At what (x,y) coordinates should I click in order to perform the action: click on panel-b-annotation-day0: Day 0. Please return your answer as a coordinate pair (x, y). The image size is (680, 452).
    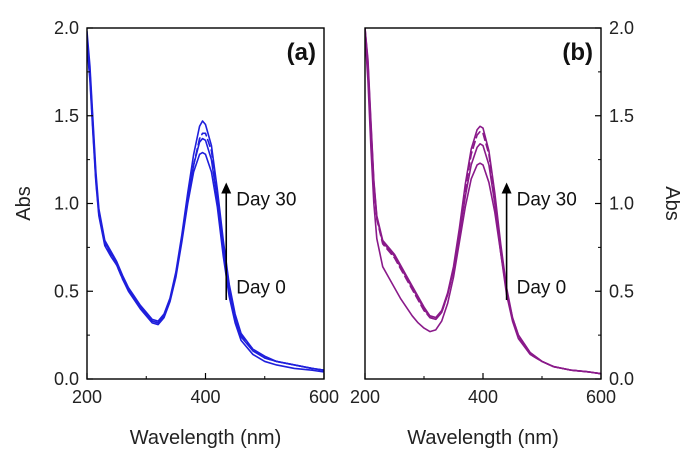
    Looking at the image, I should click on (542, 287).